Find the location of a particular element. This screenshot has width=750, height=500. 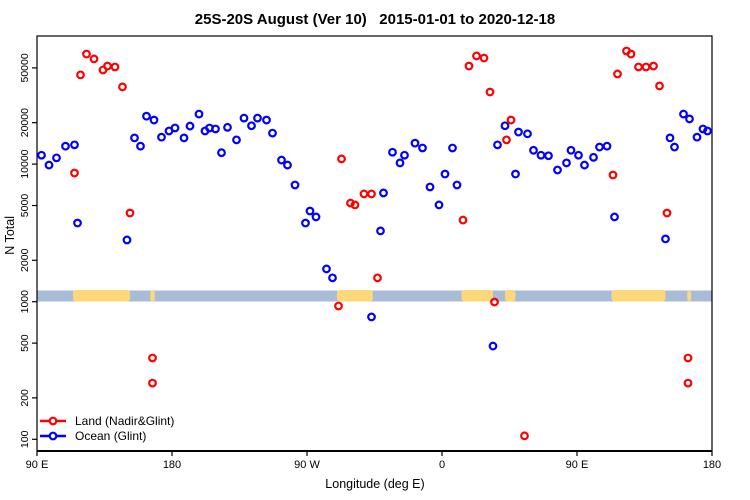

y-tick-label: 1000 is located at coordinates (25, 302).